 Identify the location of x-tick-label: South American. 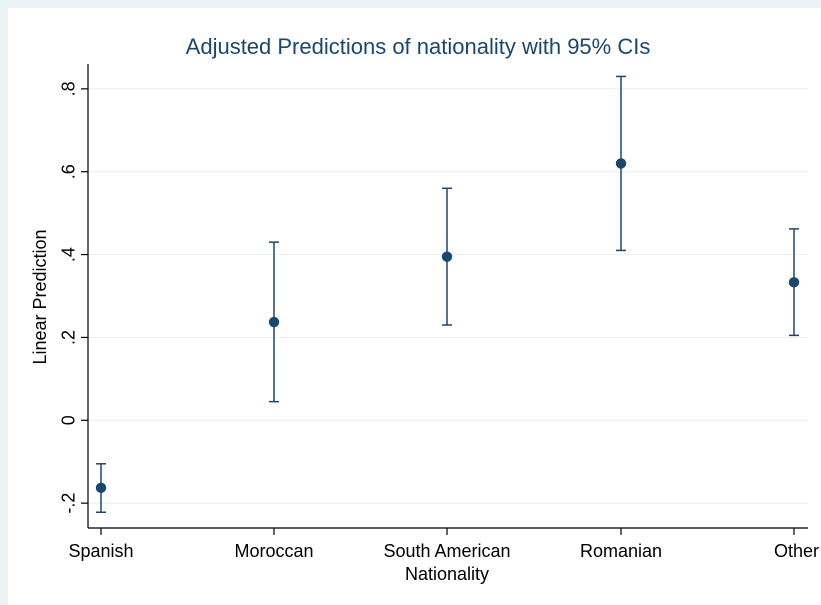
(446, 551).